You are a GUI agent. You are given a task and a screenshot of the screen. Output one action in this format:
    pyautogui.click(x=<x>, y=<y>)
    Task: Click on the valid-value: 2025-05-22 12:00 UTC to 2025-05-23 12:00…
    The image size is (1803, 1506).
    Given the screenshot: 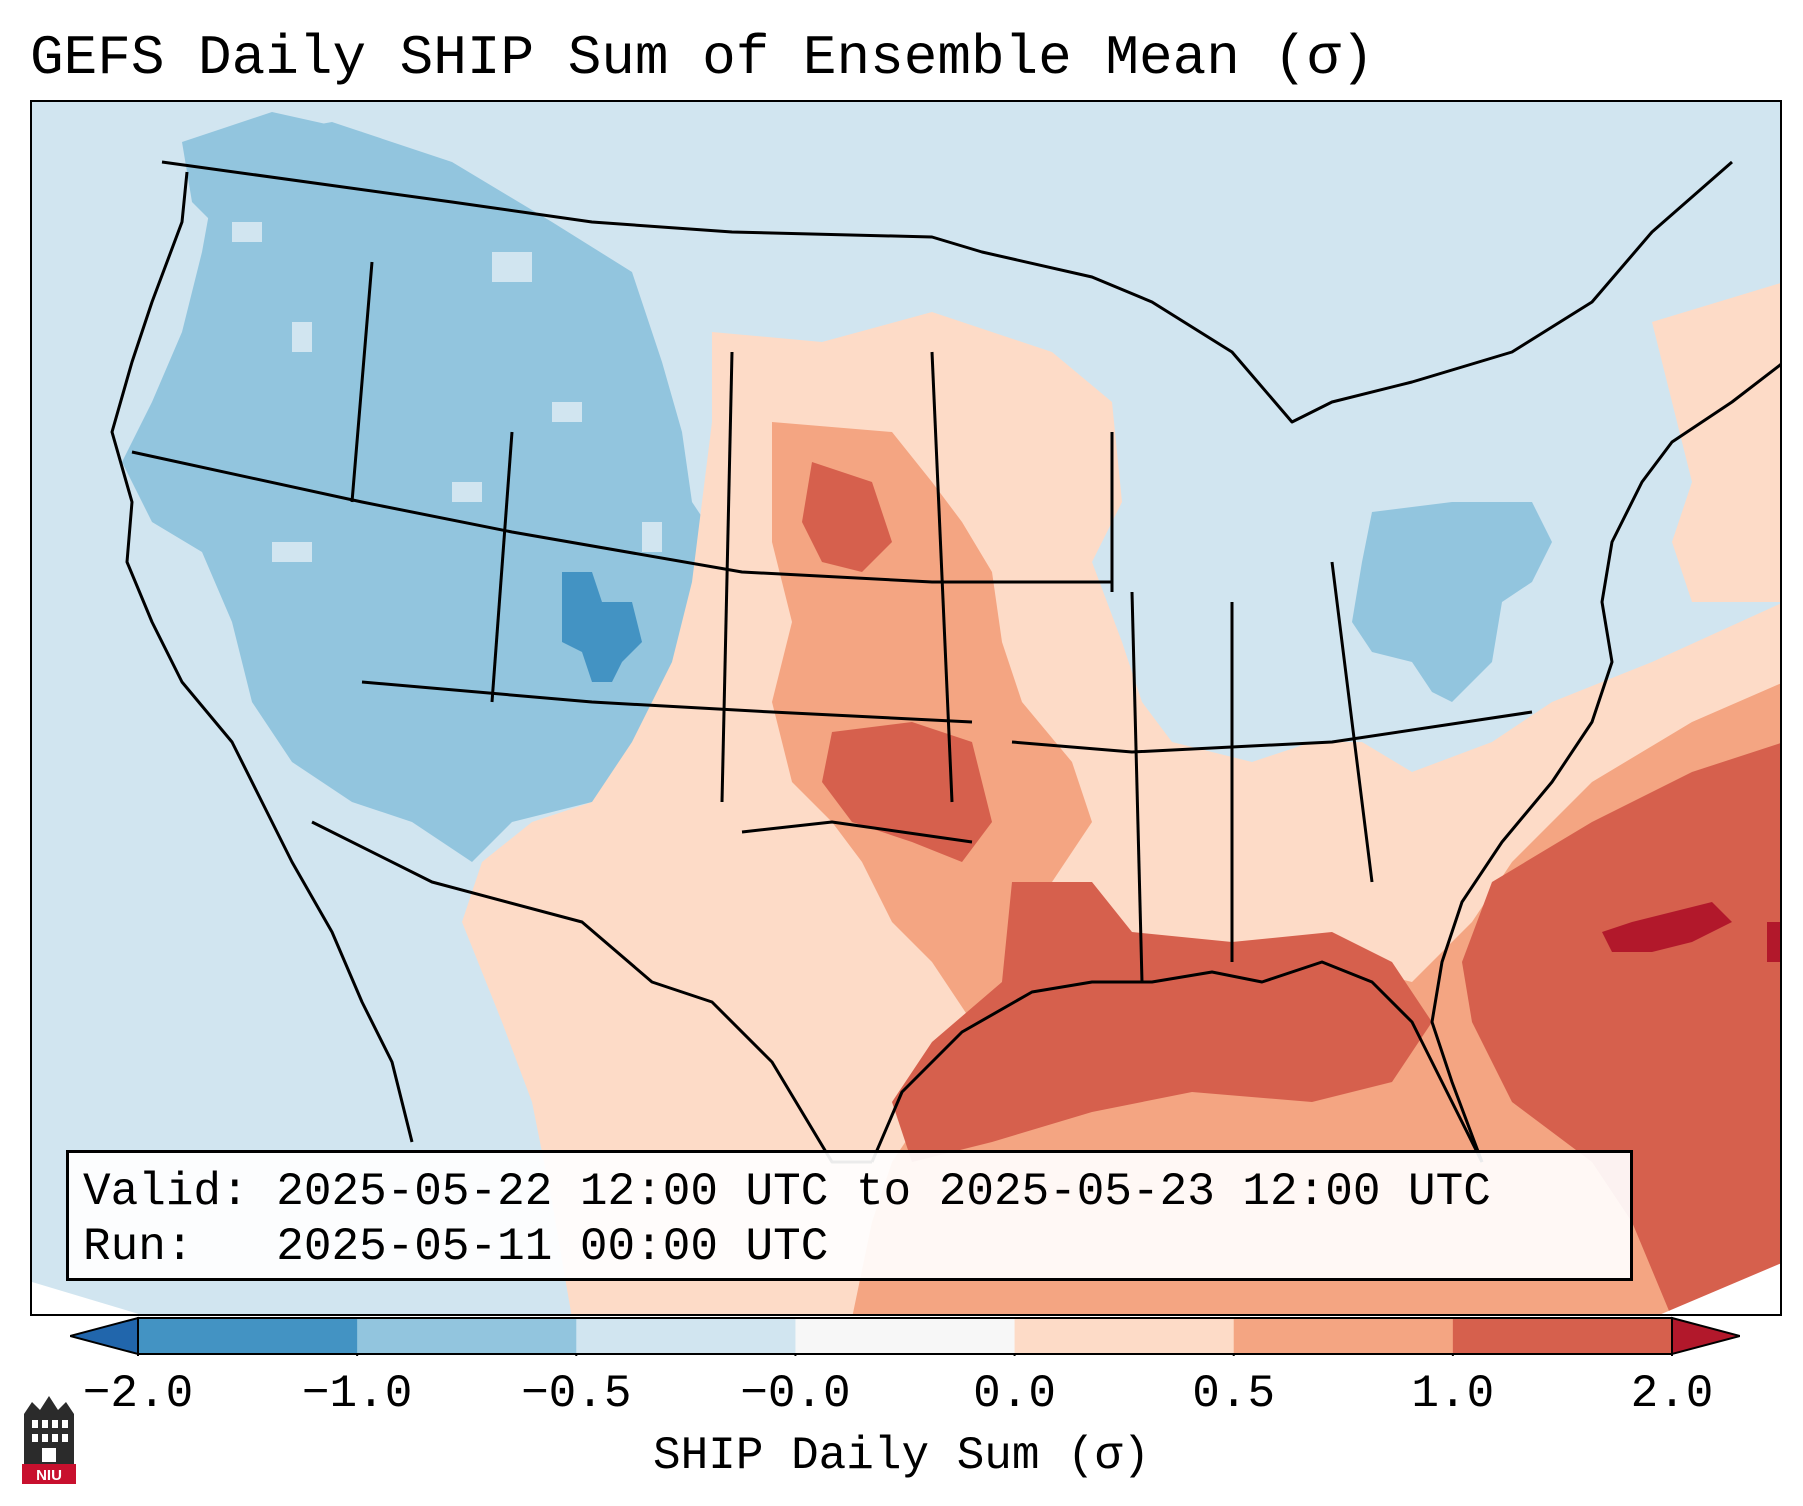 What is the action you would take?
    pyautogui.click(x=883, y=1192)
    